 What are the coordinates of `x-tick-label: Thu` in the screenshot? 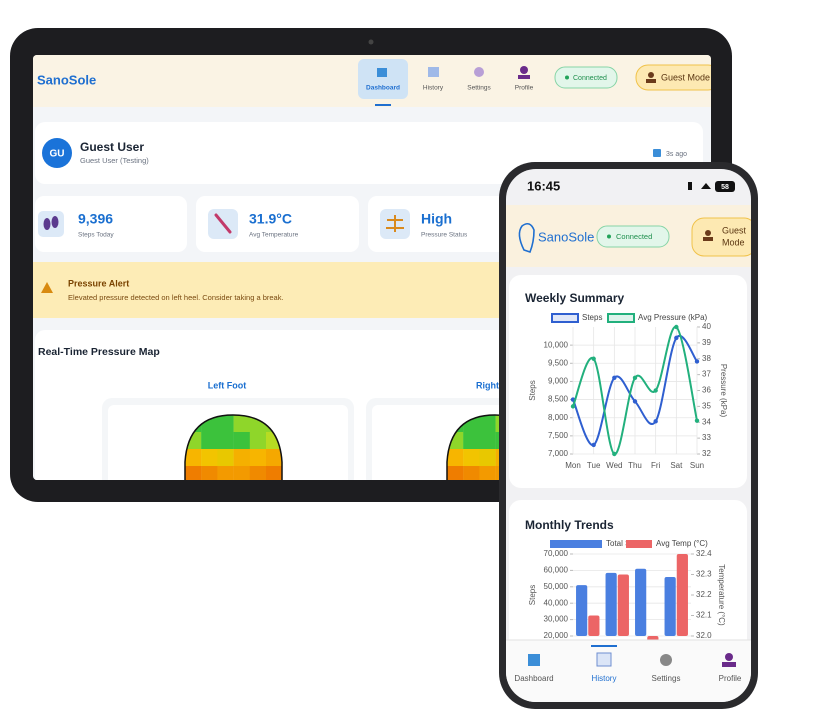 It's located at (635, 465).